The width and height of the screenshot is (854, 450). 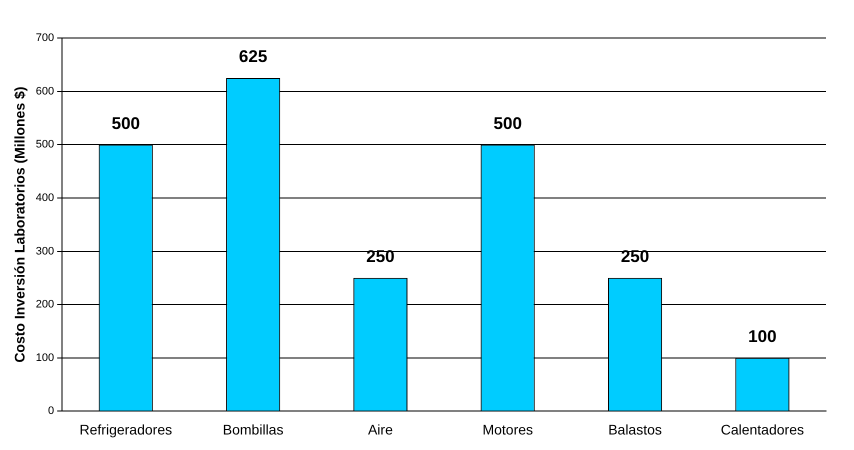 What do you see at coordinates (253, 429) in the screenshot?
I see `x-tick-label: Bombillas` at bounding box center [253, 429].